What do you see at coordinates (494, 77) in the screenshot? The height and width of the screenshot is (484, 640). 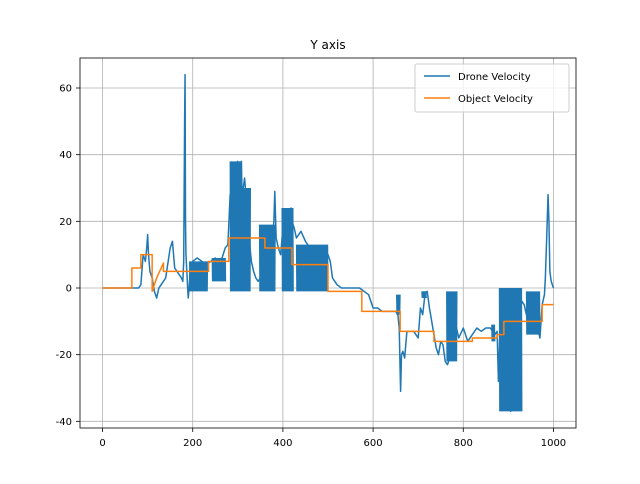 I see `legend-label-drone-velocity: Drone Velocity` at bounding box center [494, 77].